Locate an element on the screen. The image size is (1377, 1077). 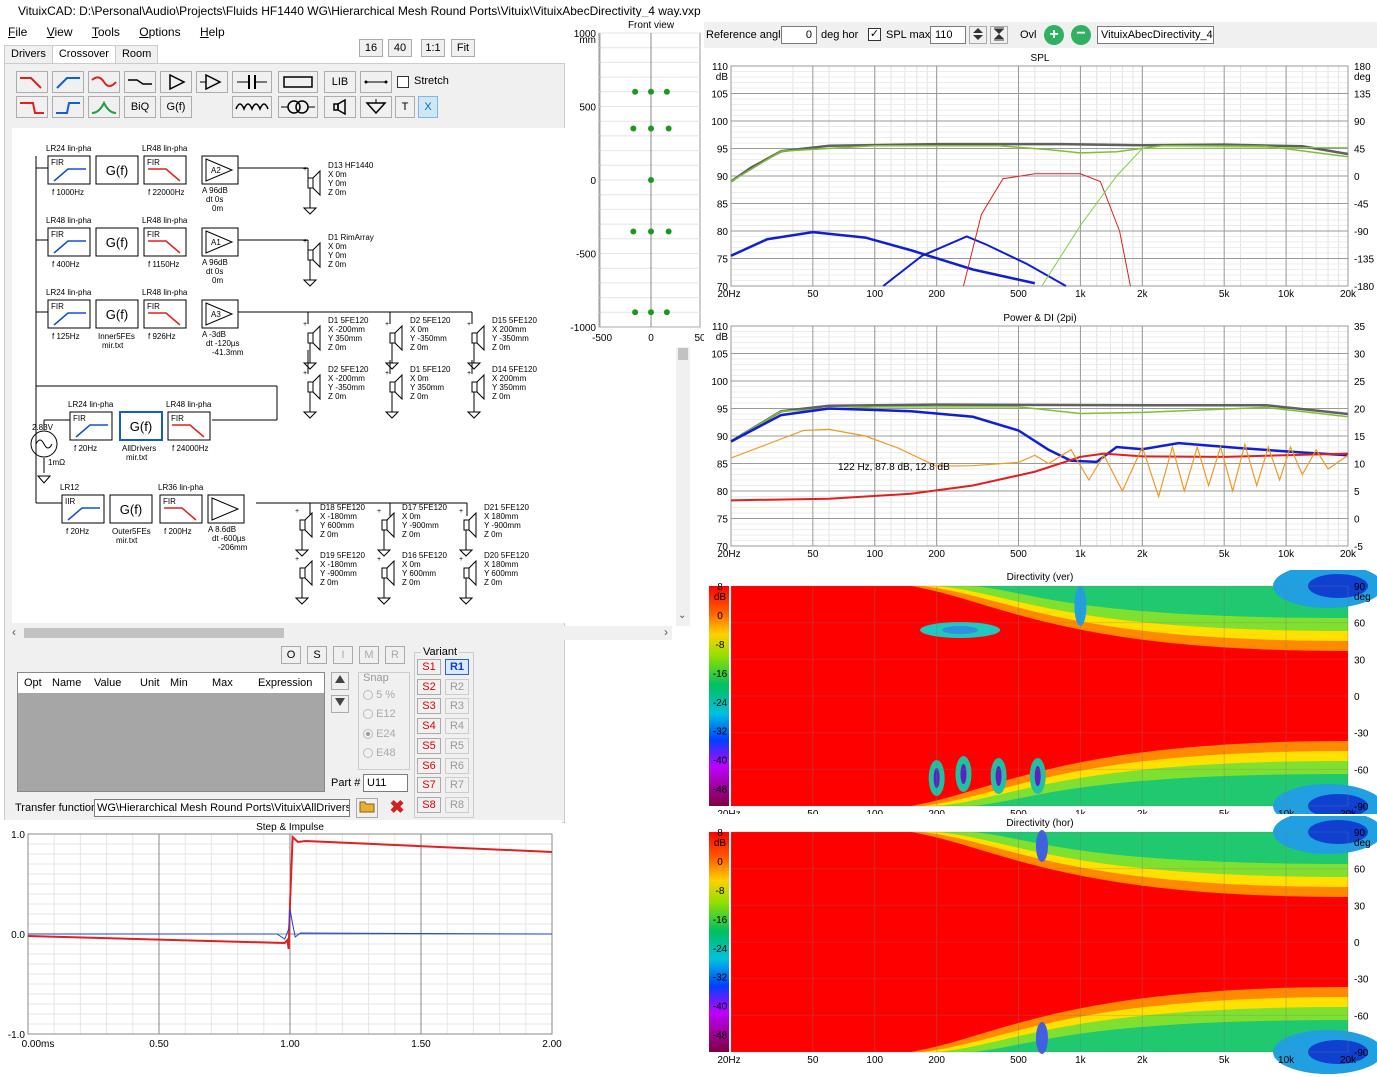
spl-range-button is located at coordinates (999, 35).